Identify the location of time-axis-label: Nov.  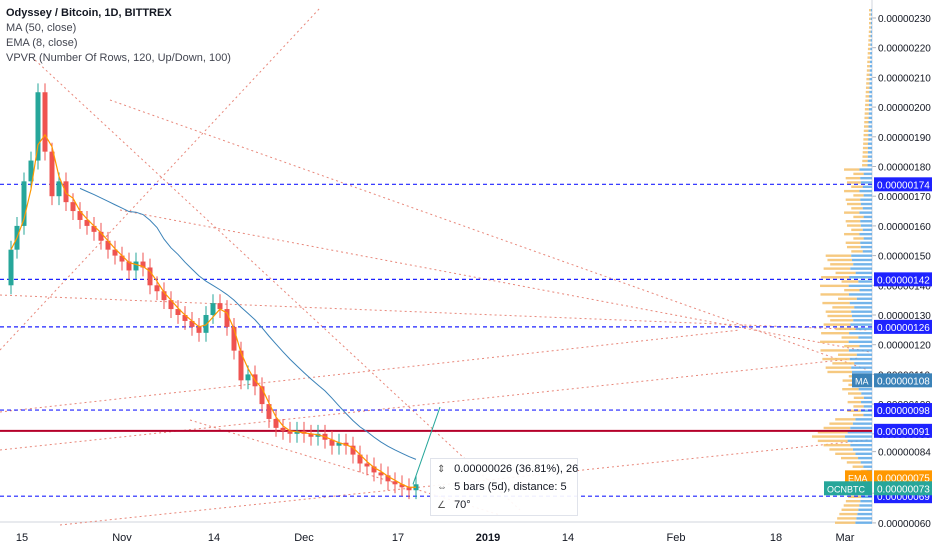
(122, 538).